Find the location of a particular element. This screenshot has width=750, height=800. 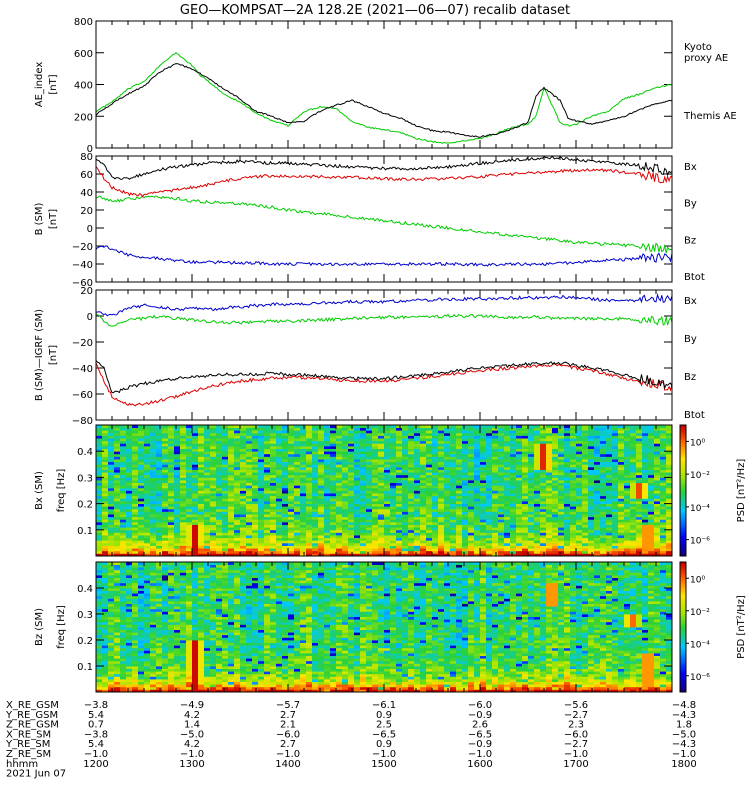

y-tick-label: 20 is located at coordinates (86, 211).